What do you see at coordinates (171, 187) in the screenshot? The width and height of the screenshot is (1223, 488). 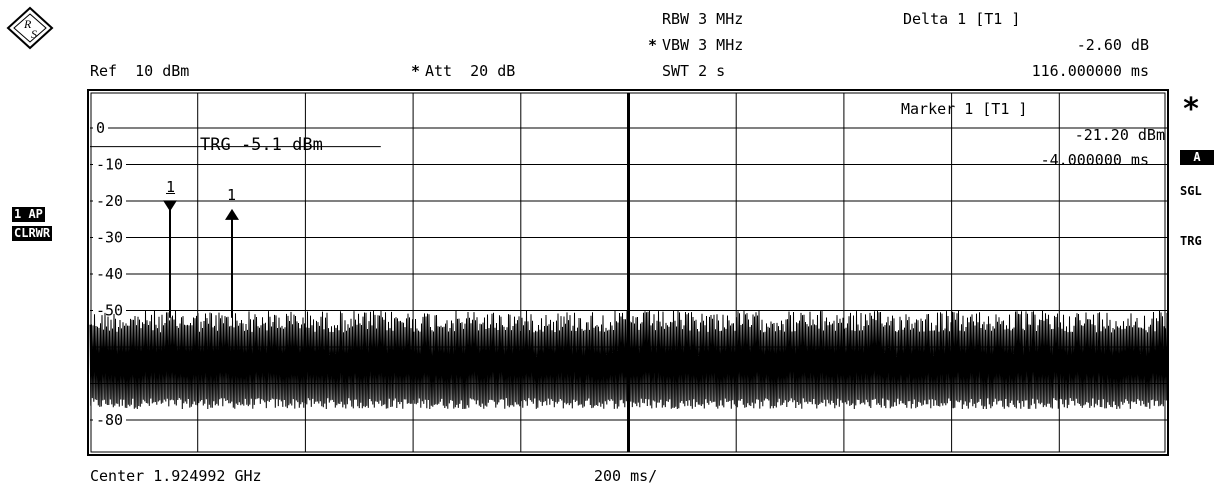 I see `marker-1-label: 1` at bounding box center [171, 187].